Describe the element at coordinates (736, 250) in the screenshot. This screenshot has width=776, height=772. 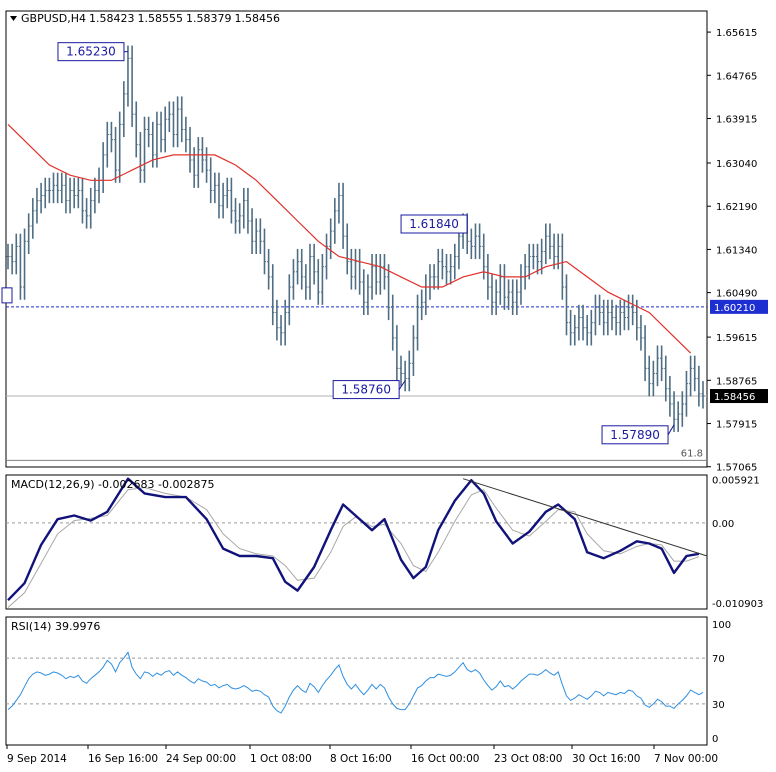
I see `price-y-tick-label: 1.61340` at that location.